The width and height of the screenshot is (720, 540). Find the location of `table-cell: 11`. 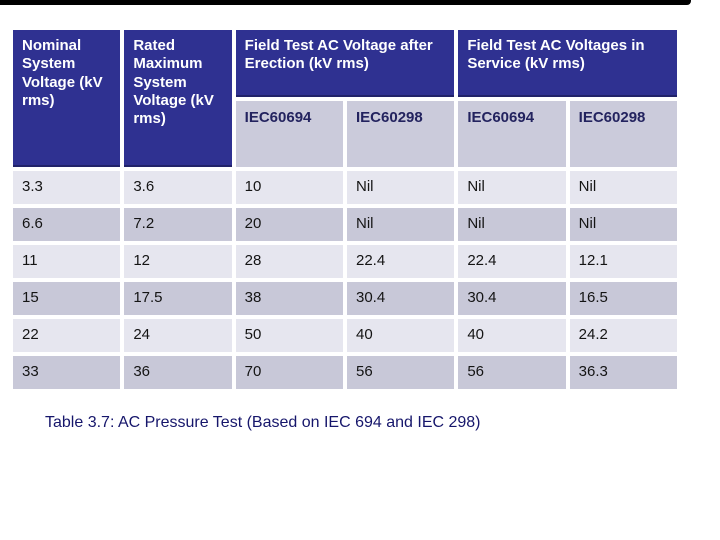

table-cell: 11 is located at coordinates (67, 261).